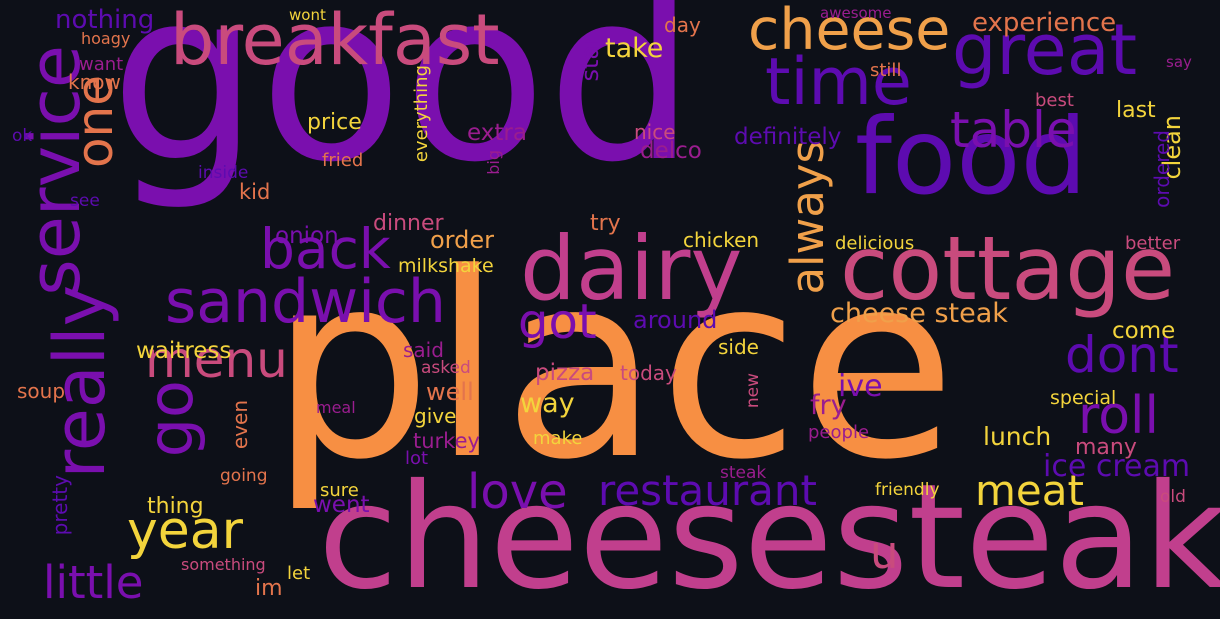 The height and width of the screenshot is (619, 1220). I want to click on word-make: make, so click(558, 438).